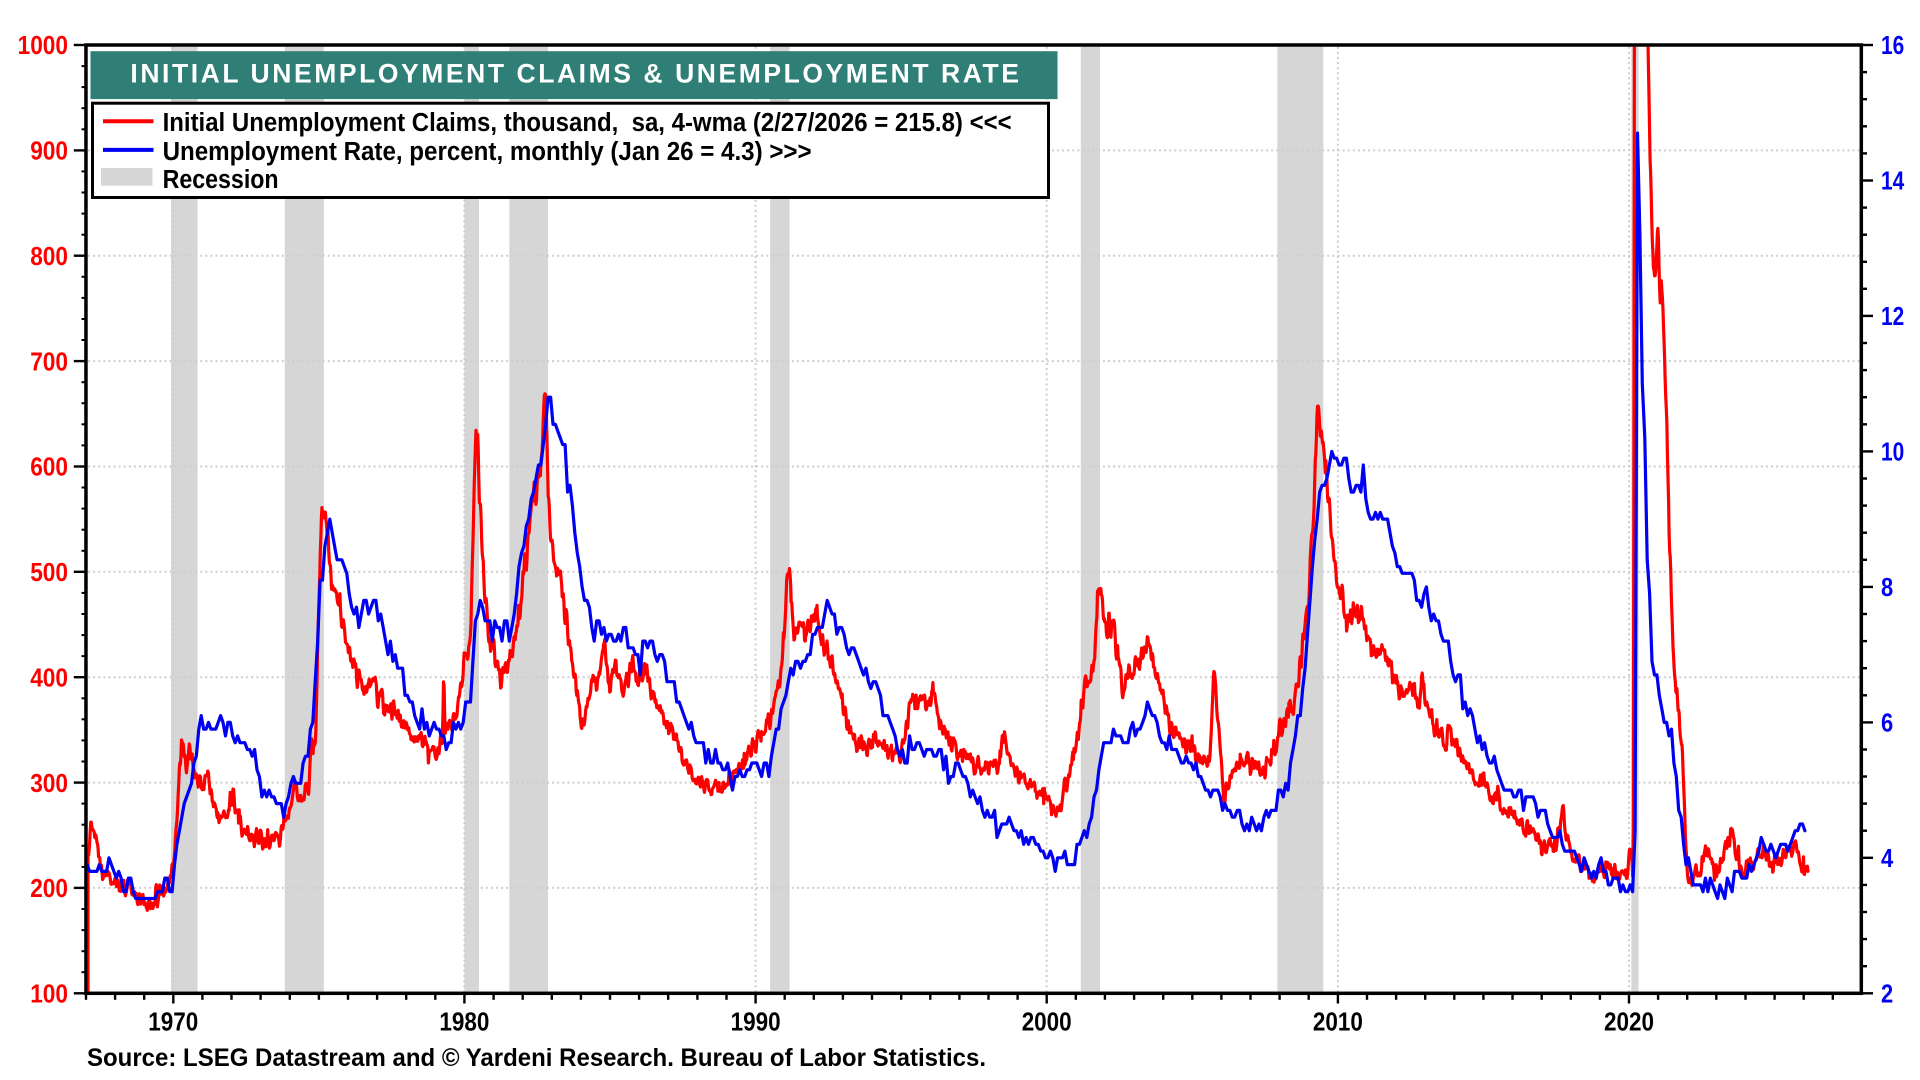 The image size is (1920, 1080). I want to click on svg-text: 1990, so click(756, 1023).